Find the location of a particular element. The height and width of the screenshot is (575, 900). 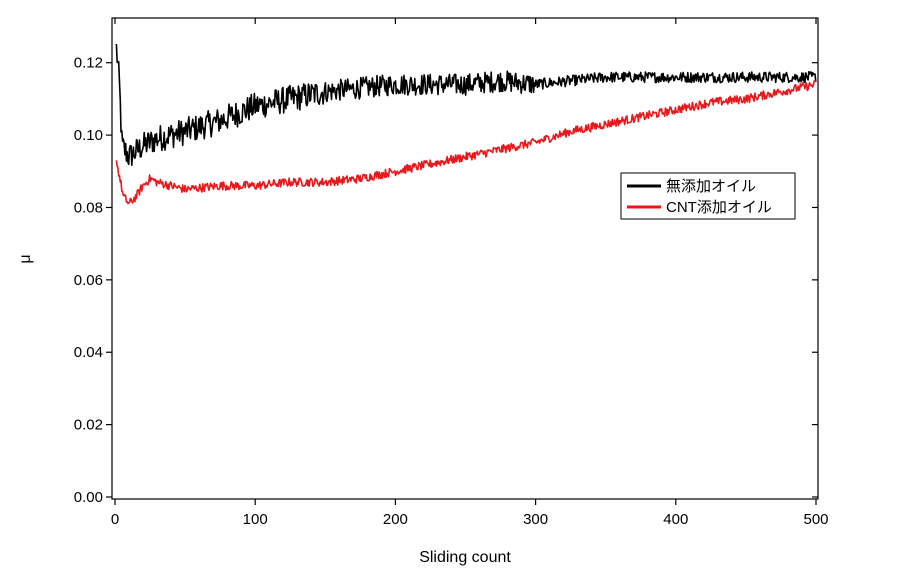

legend-box is located at coordinates (708, 196).